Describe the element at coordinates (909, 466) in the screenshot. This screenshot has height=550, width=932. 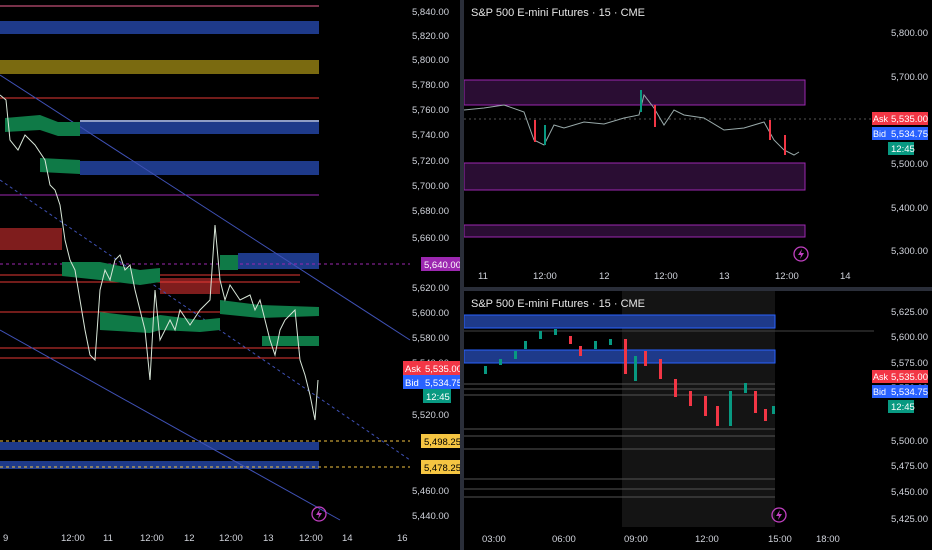
I see `y-tick: 5,475.00` at that location.